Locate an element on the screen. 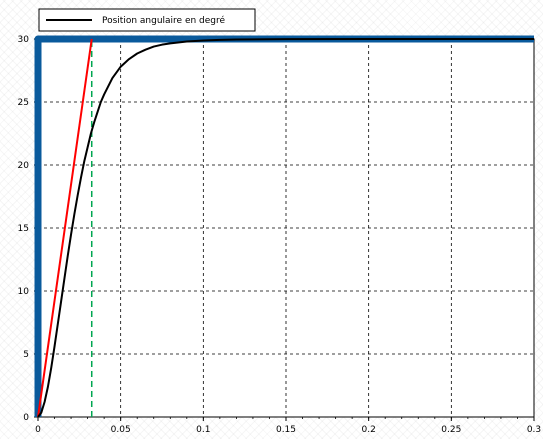 The image size is (543, 439). x-tick-label: 0.05 is located at coordinates (121, 430).